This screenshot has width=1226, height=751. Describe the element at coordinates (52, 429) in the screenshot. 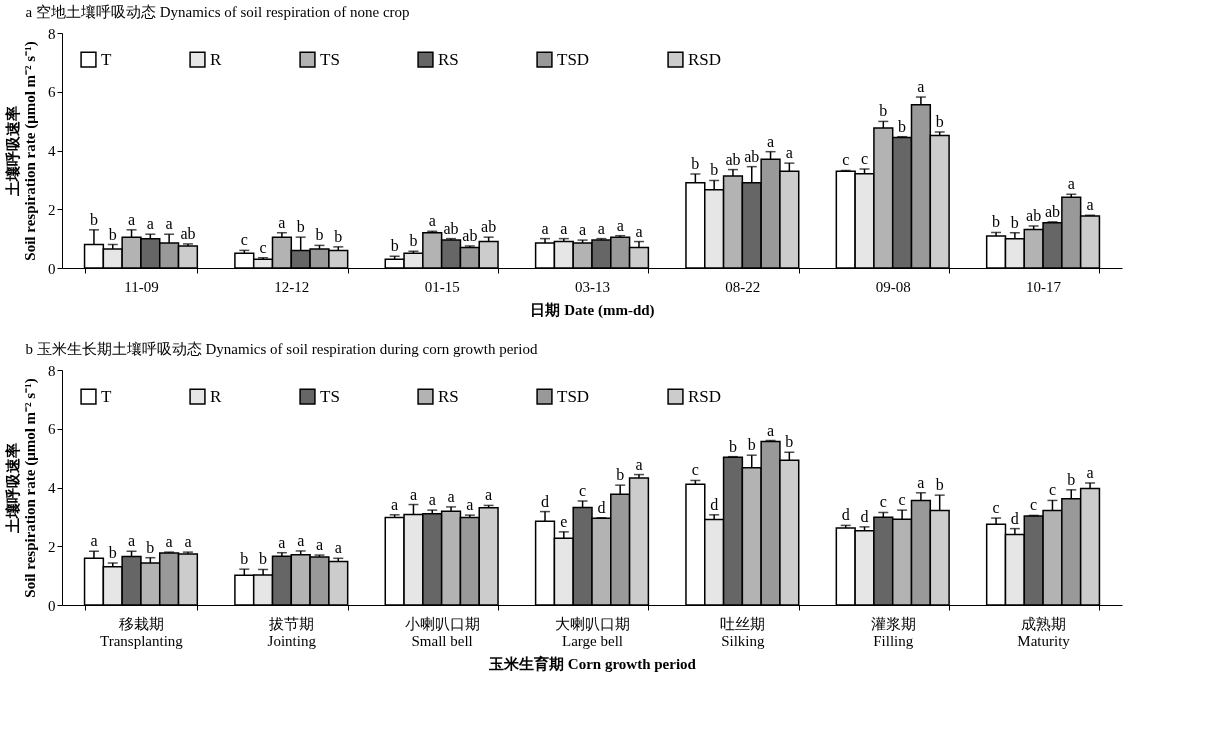

I see `y-tick-label: 6` at that location.